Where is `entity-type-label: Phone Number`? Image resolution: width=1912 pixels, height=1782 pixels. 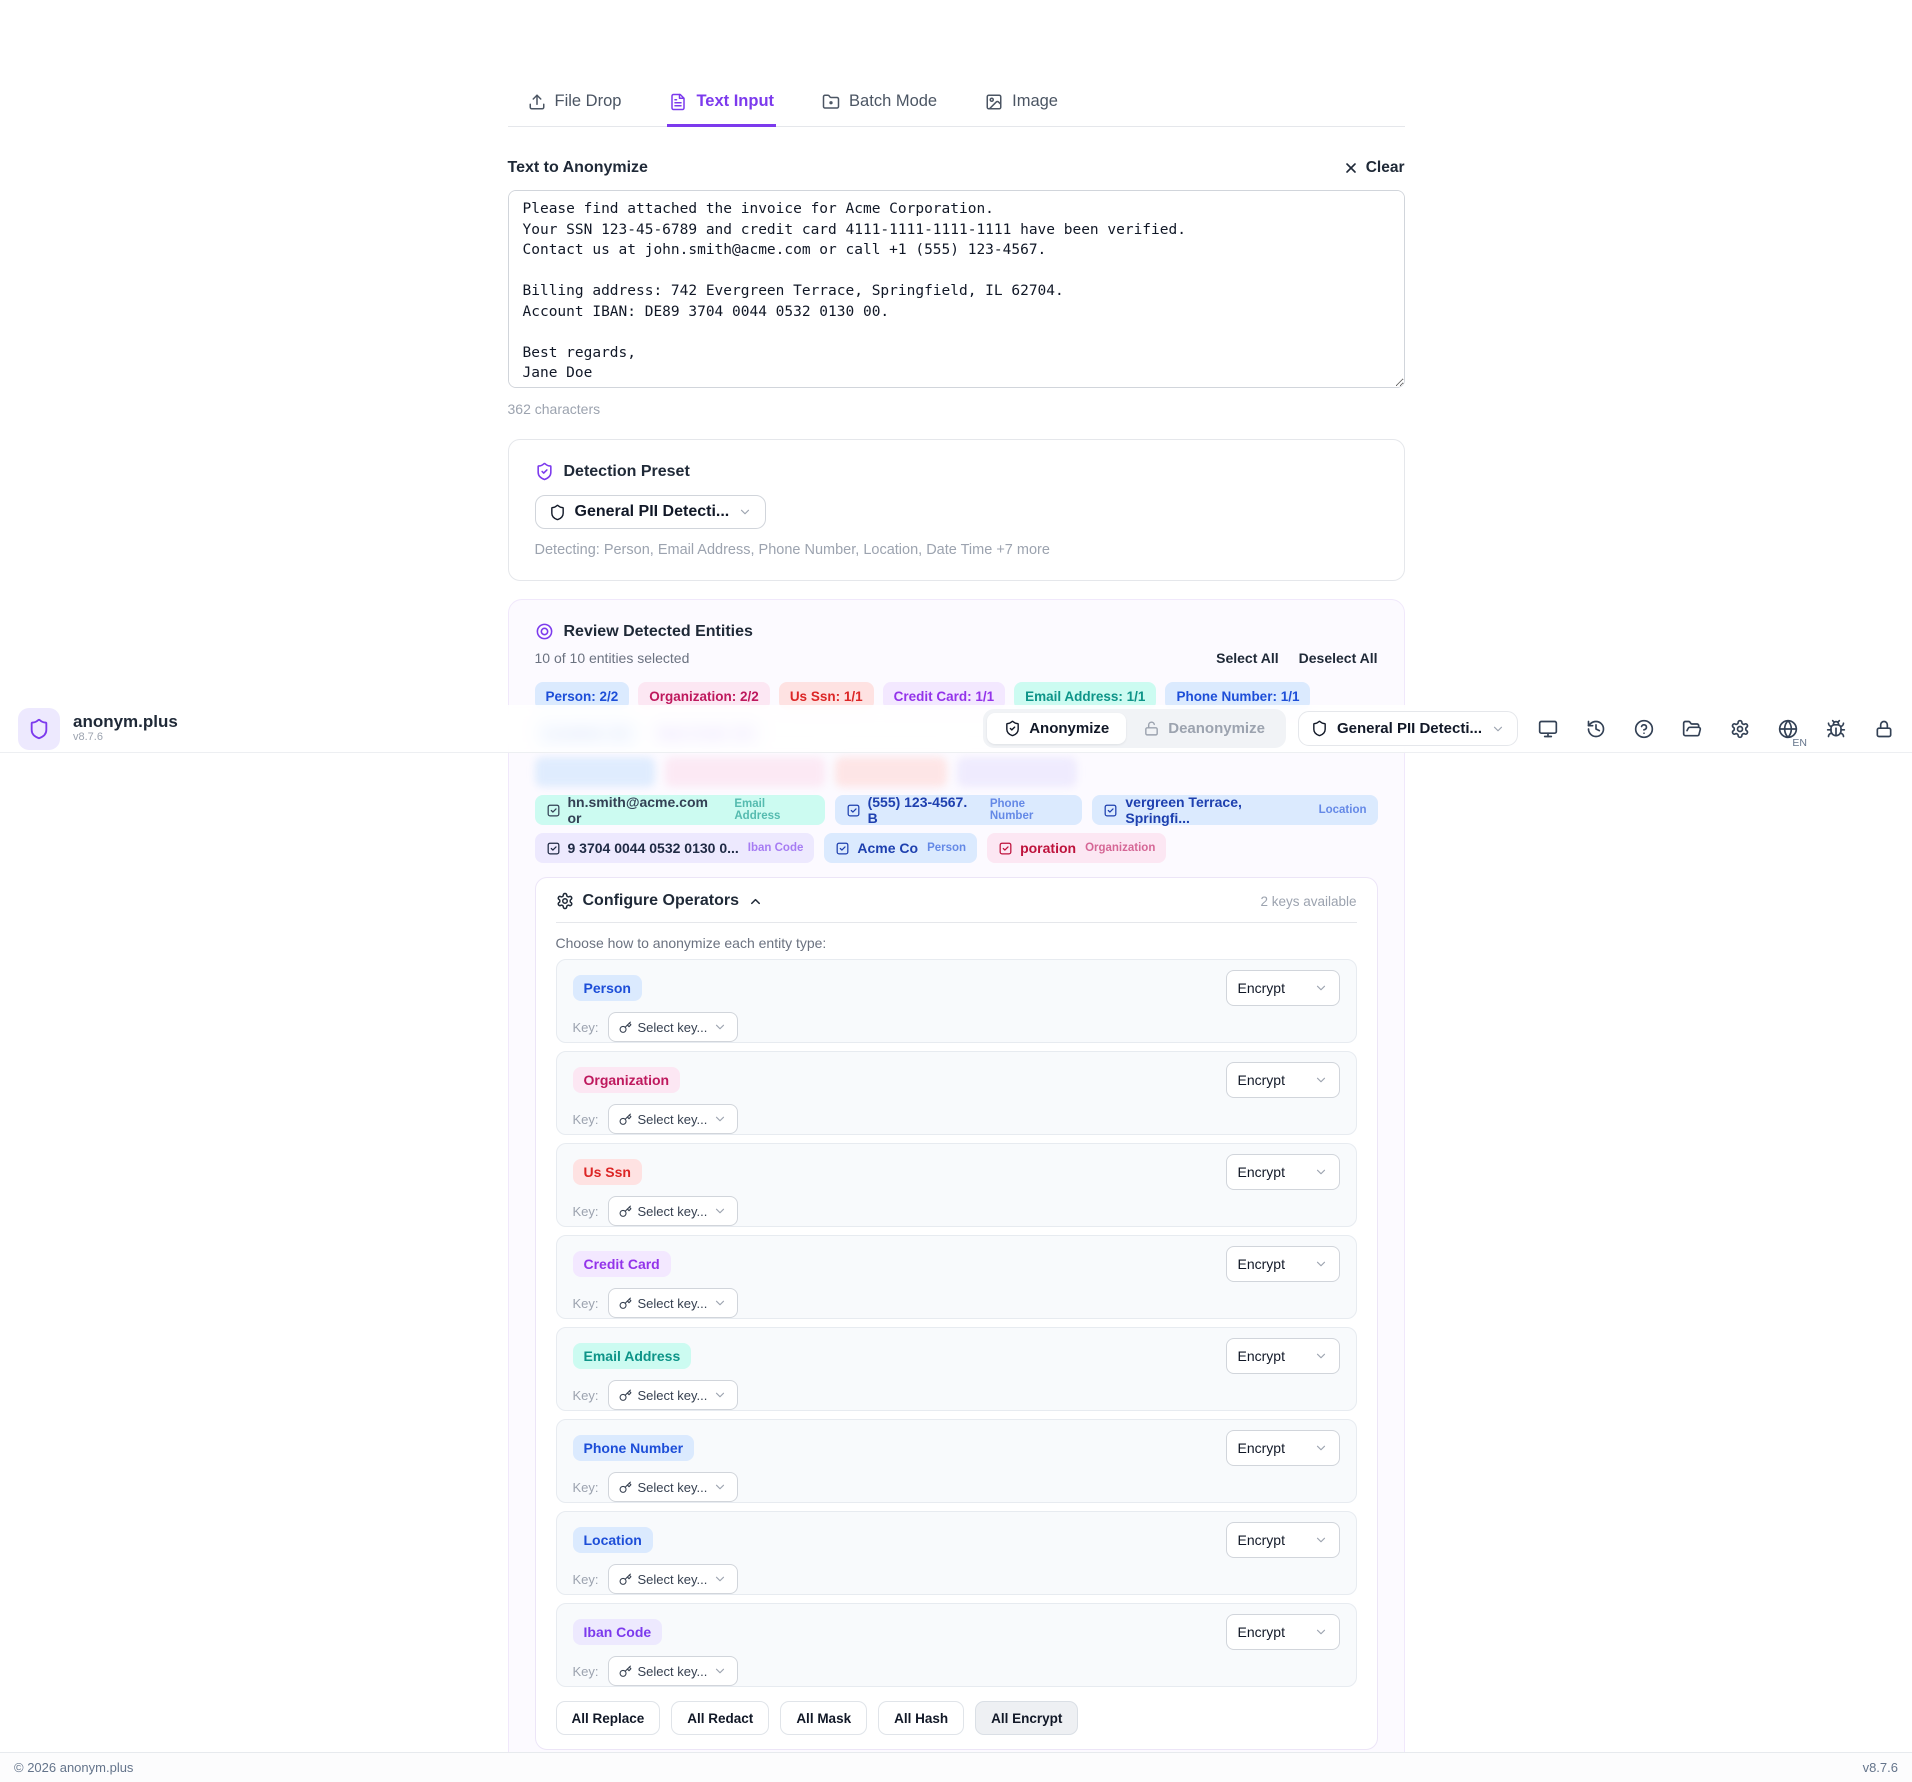
entity-type-label: Phone Number is located at coordinates (1011, 810).